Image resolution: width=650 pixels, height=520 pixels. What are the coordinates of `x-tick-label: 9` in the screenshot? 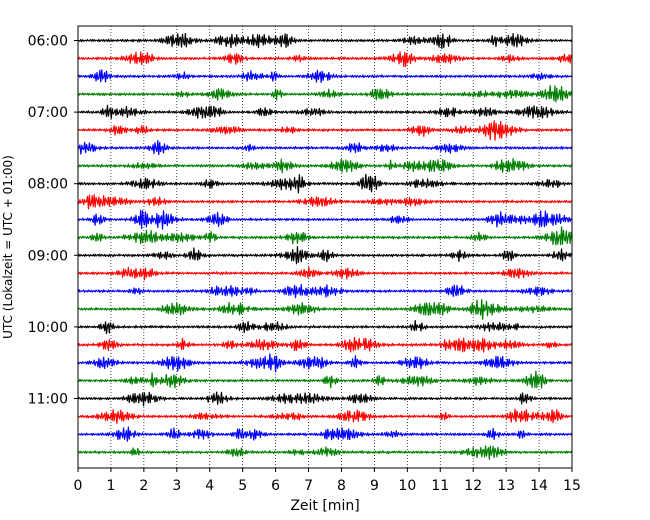 It's located at (374, 486).